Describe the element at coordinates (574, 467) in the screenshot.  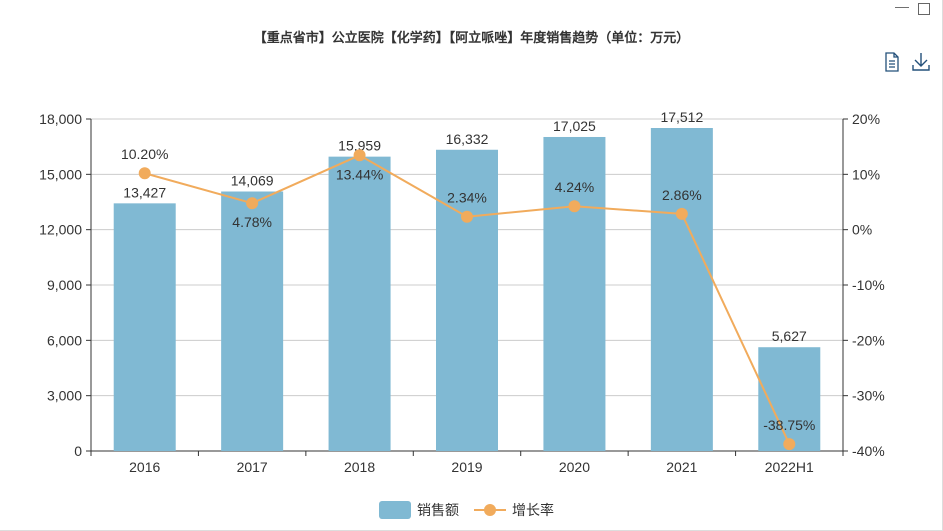
I see `x-tick-label: 2020` at that location.